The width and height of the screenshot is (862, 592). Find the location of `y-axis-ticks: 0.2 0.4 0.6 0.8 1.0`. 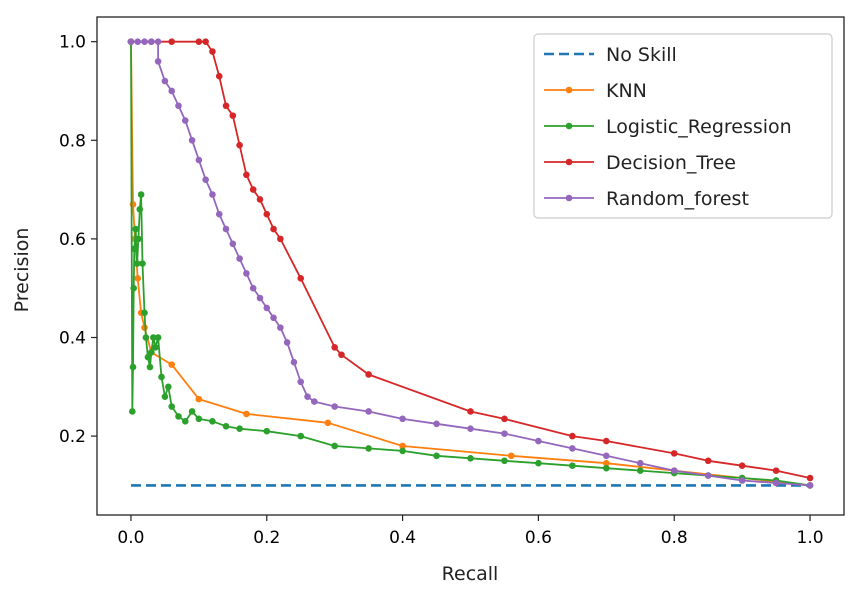

y-axis-ticks: 0.2 0.4 0.6 0.8 1.0 is located at coordinates (78, 240).